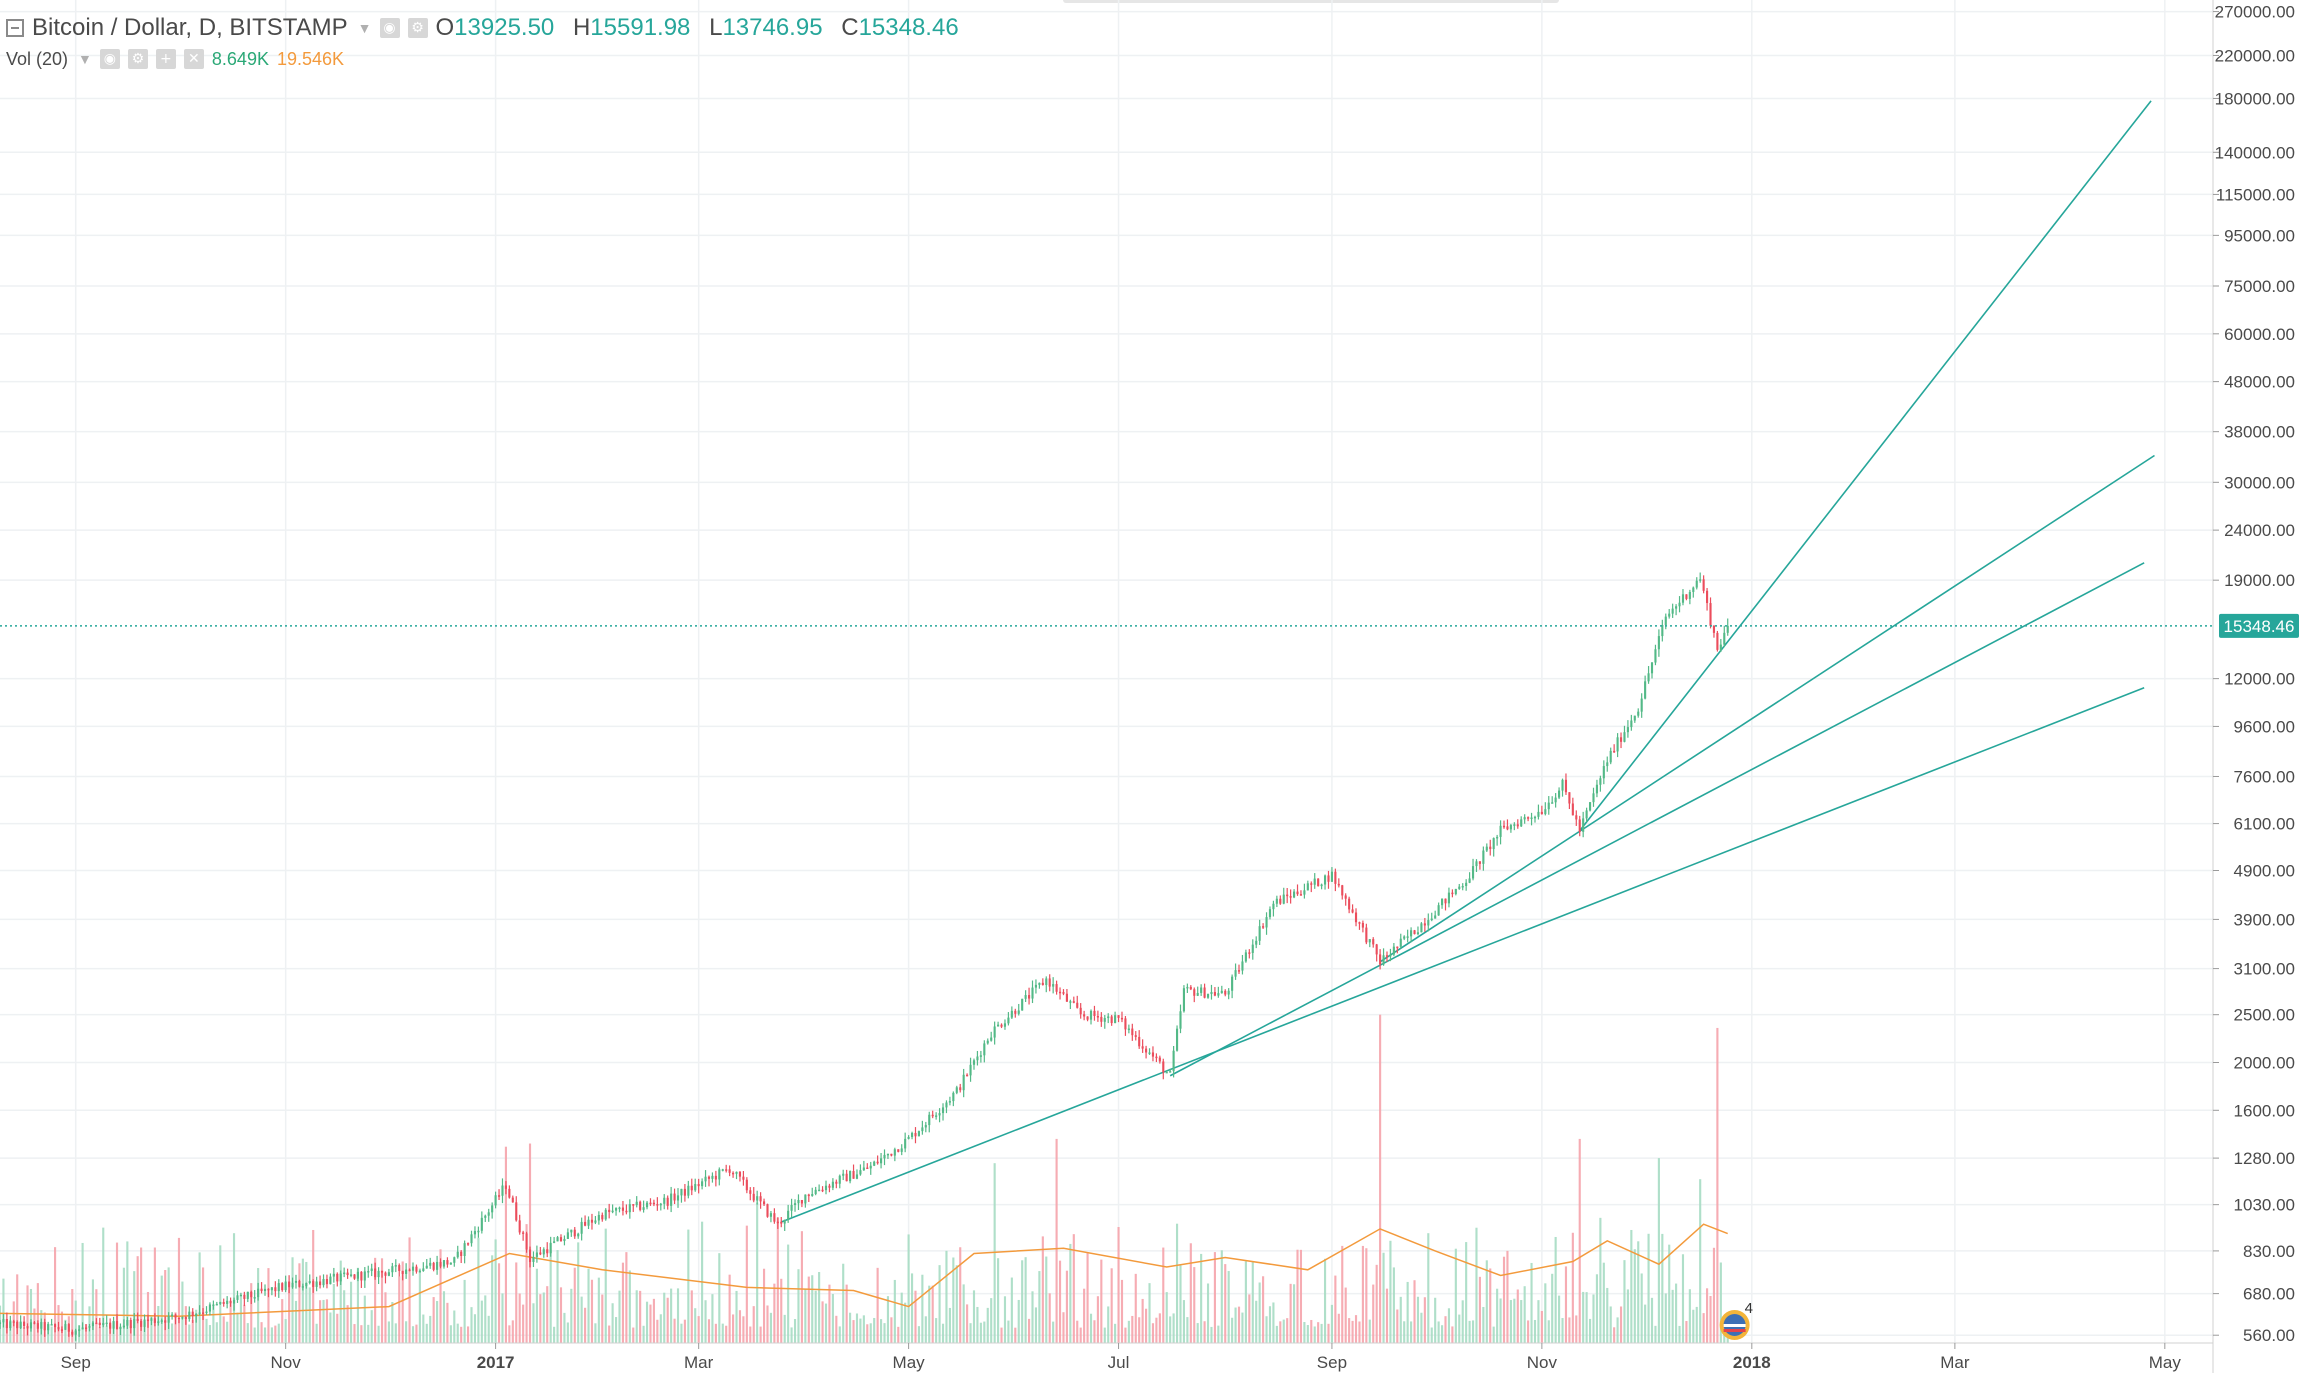  Describe the element at coordinates (2259, 432) in the screenshot. I see `price-tick-label: 38000.00` at that location.